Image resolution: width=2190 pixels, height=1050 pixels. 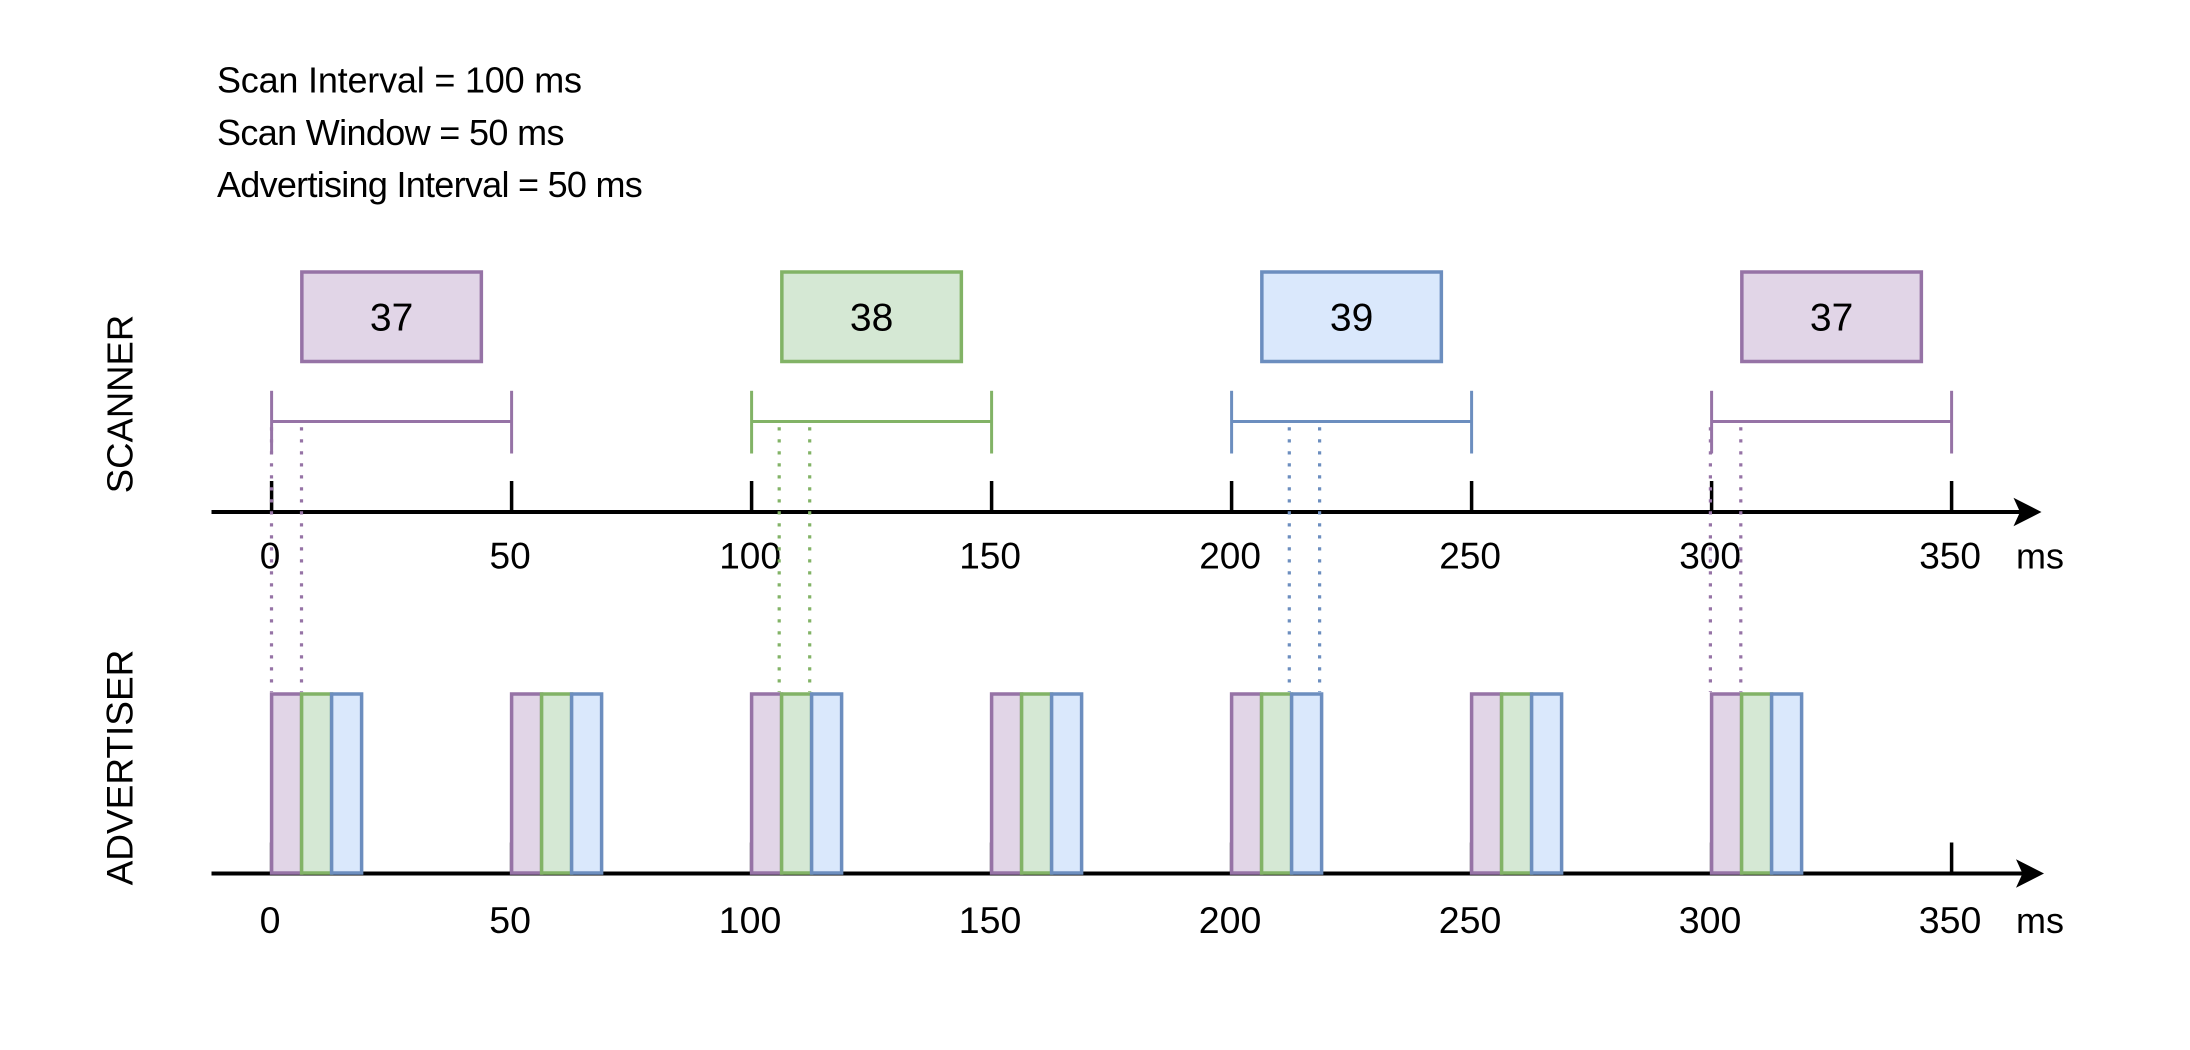 I want to click on svg-text: Scan Interval = 100 ms, so click(x=399, y=80).